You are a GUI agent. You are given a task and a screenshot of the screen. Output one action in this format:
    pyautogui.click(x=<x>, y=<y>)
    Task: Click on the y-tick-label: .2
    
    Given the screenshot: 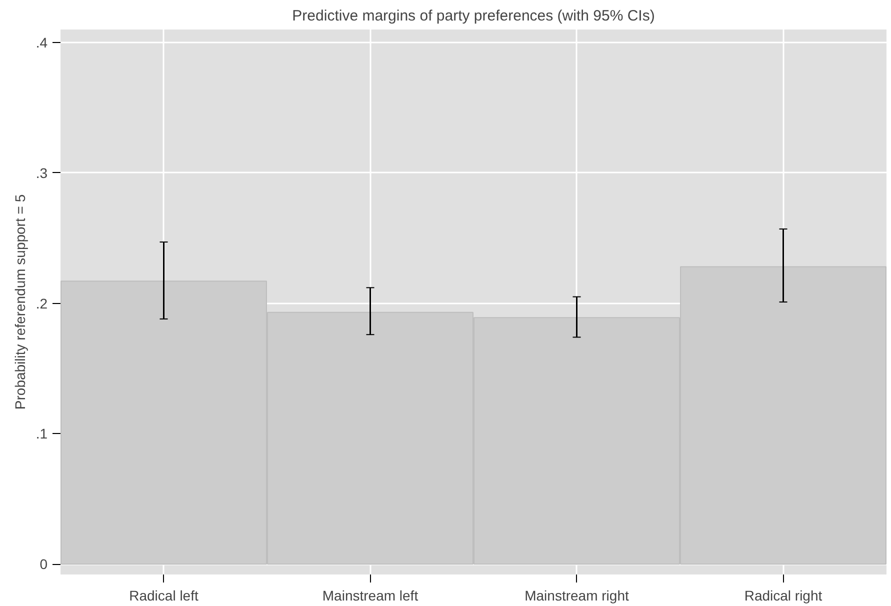 What is the action you would take?
    pyautogui.click(x=42, y=303)
    